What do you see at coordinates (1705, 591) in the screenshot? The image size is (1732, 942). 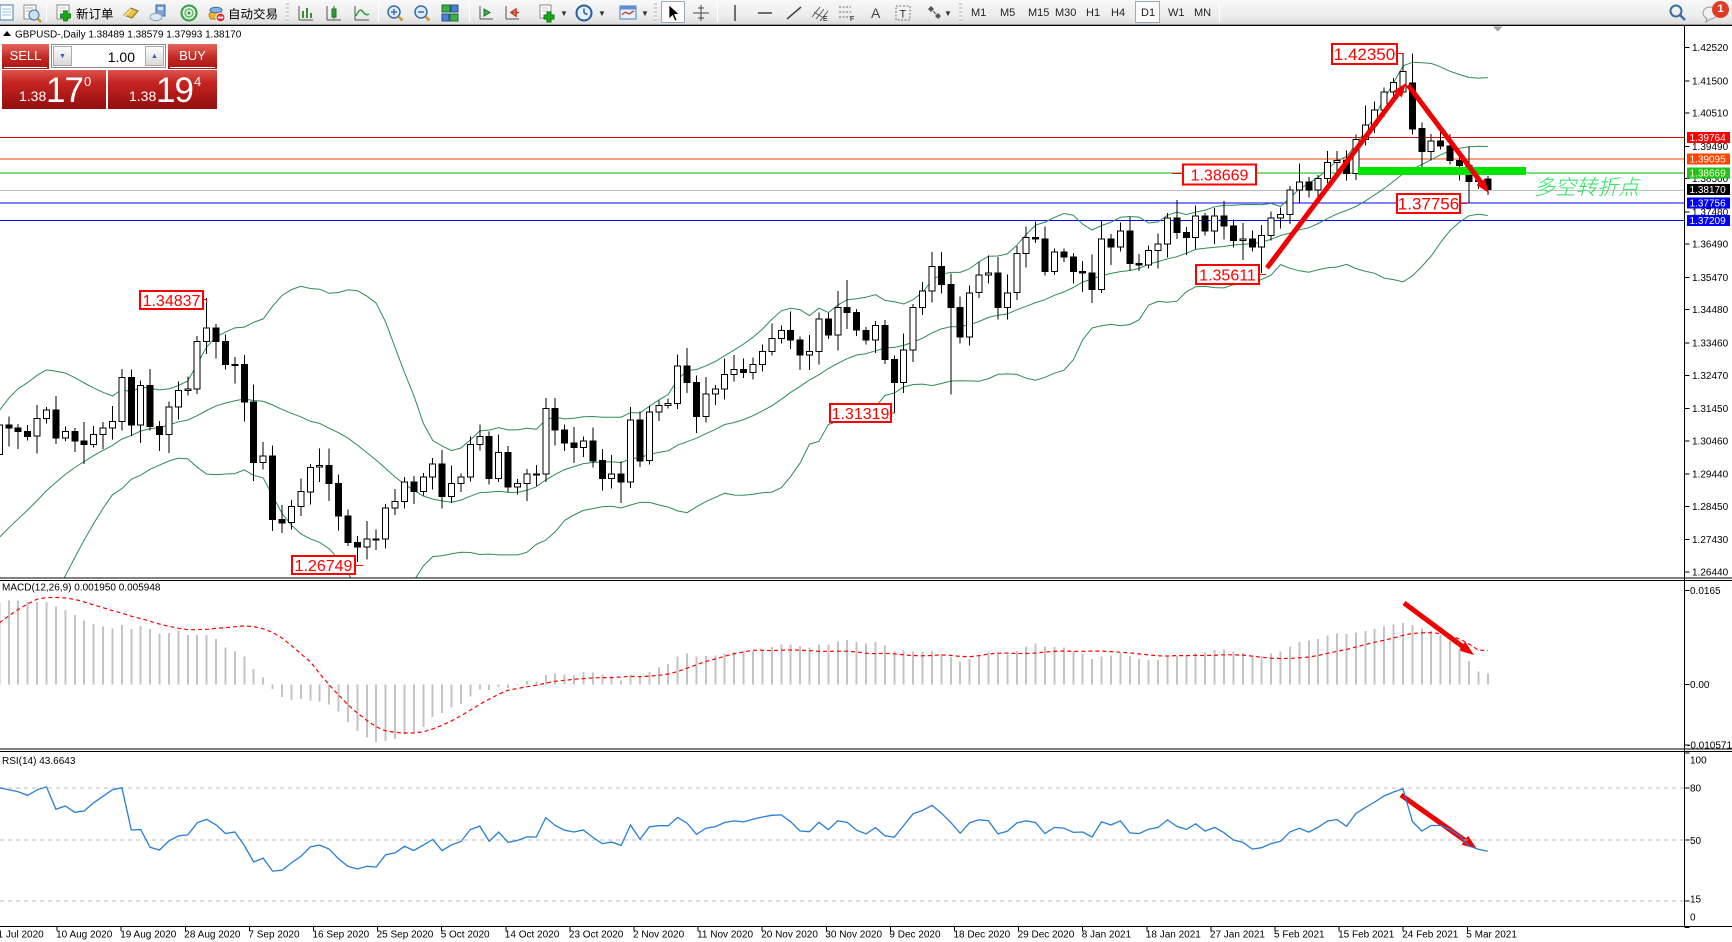 I see `svg-text: 0.0165` at bounding box center [1705, 591].